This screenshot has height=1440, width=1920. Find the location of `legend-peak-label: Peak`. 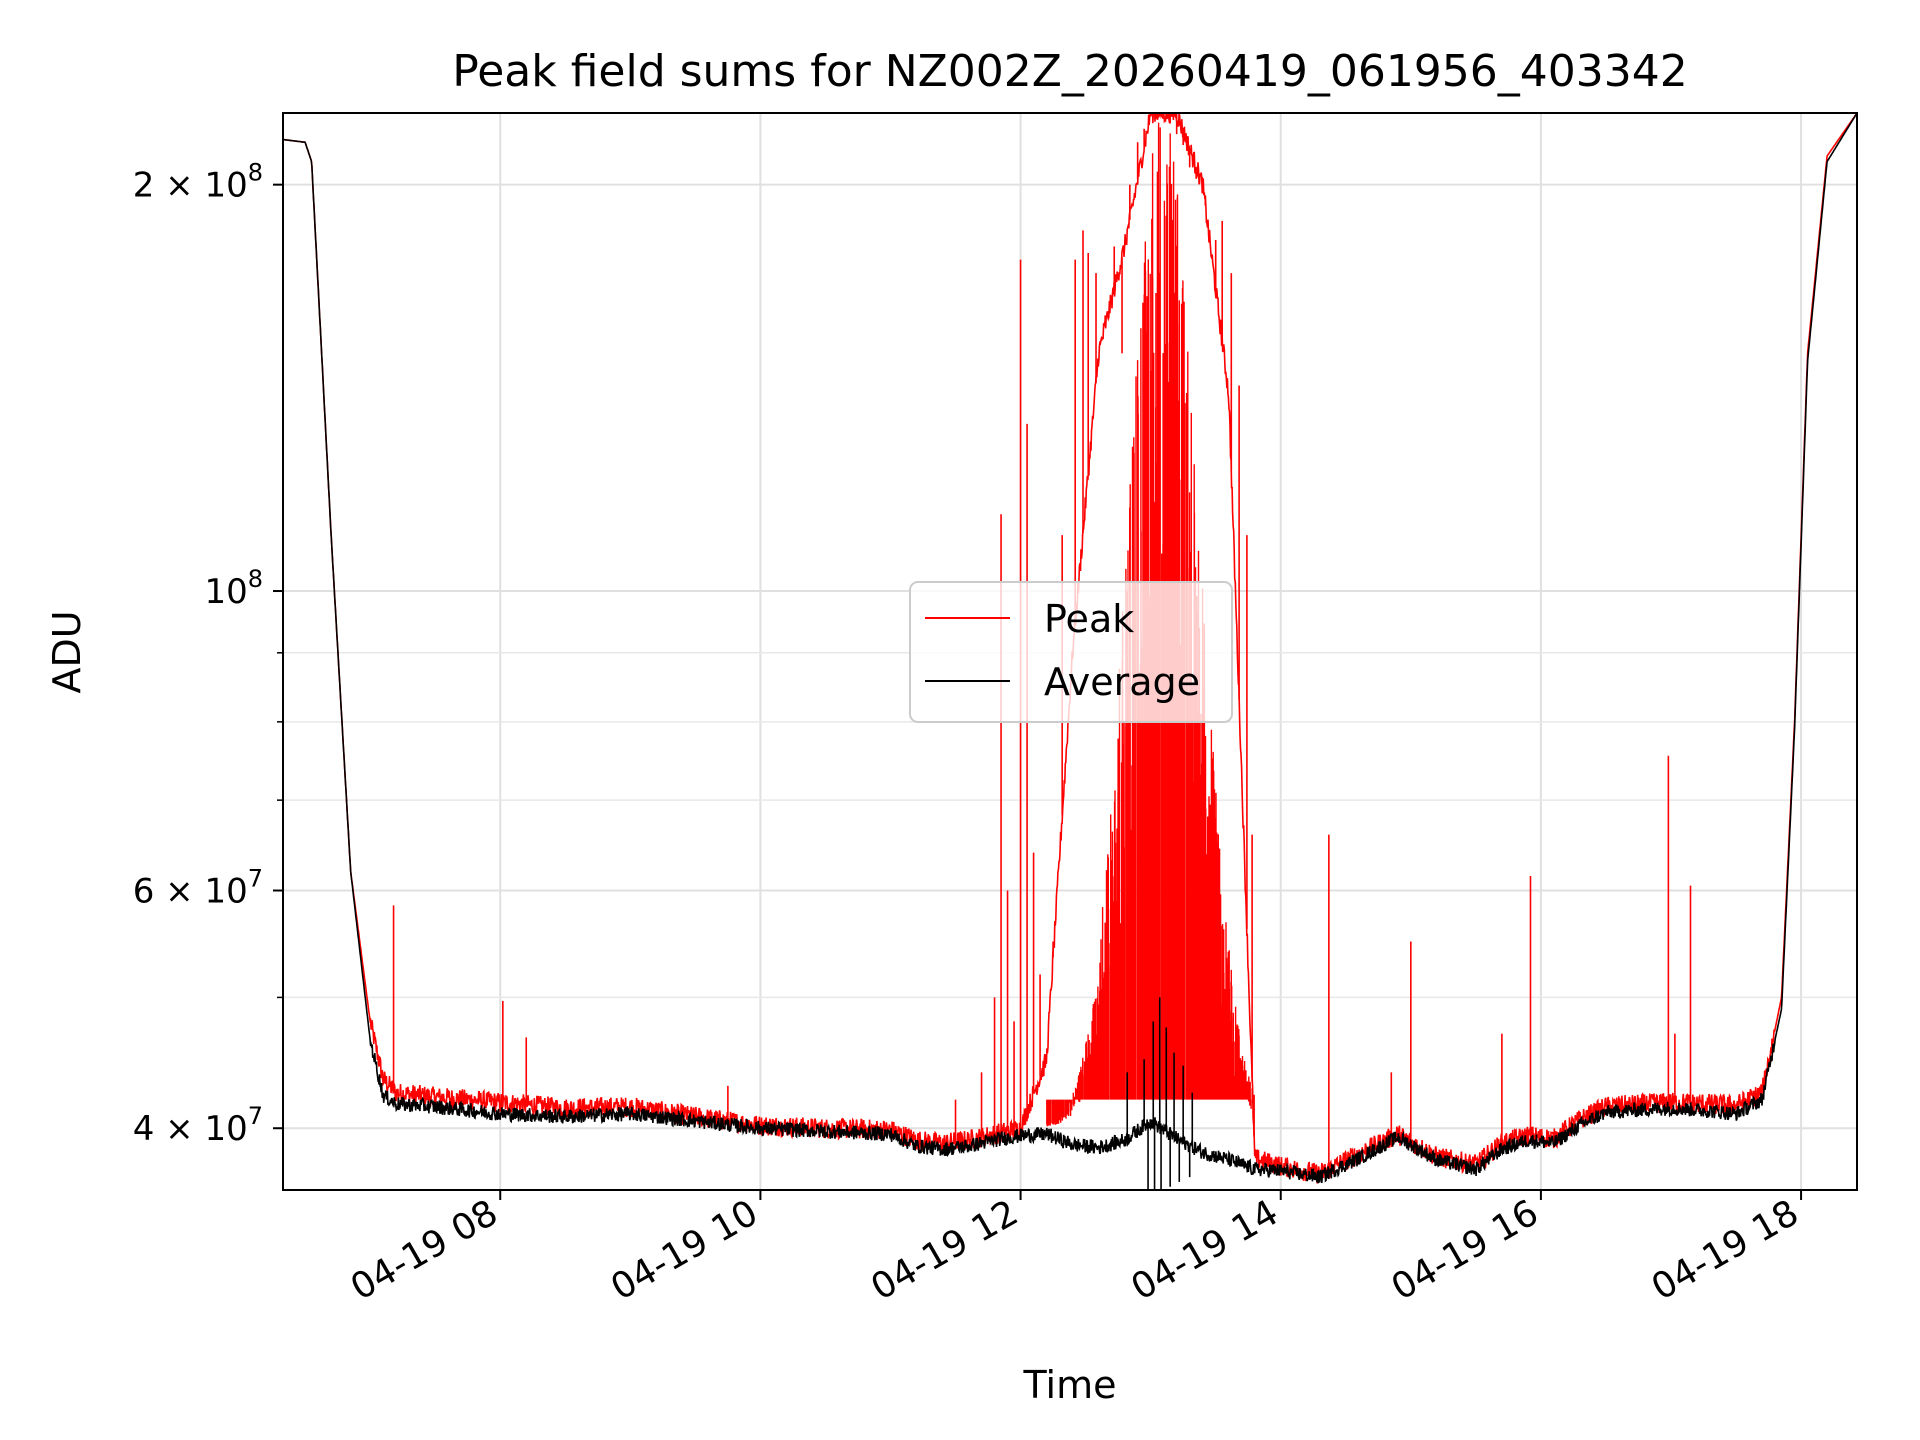

legend-peak-label: Peak is located at coordinates (1089, 619).